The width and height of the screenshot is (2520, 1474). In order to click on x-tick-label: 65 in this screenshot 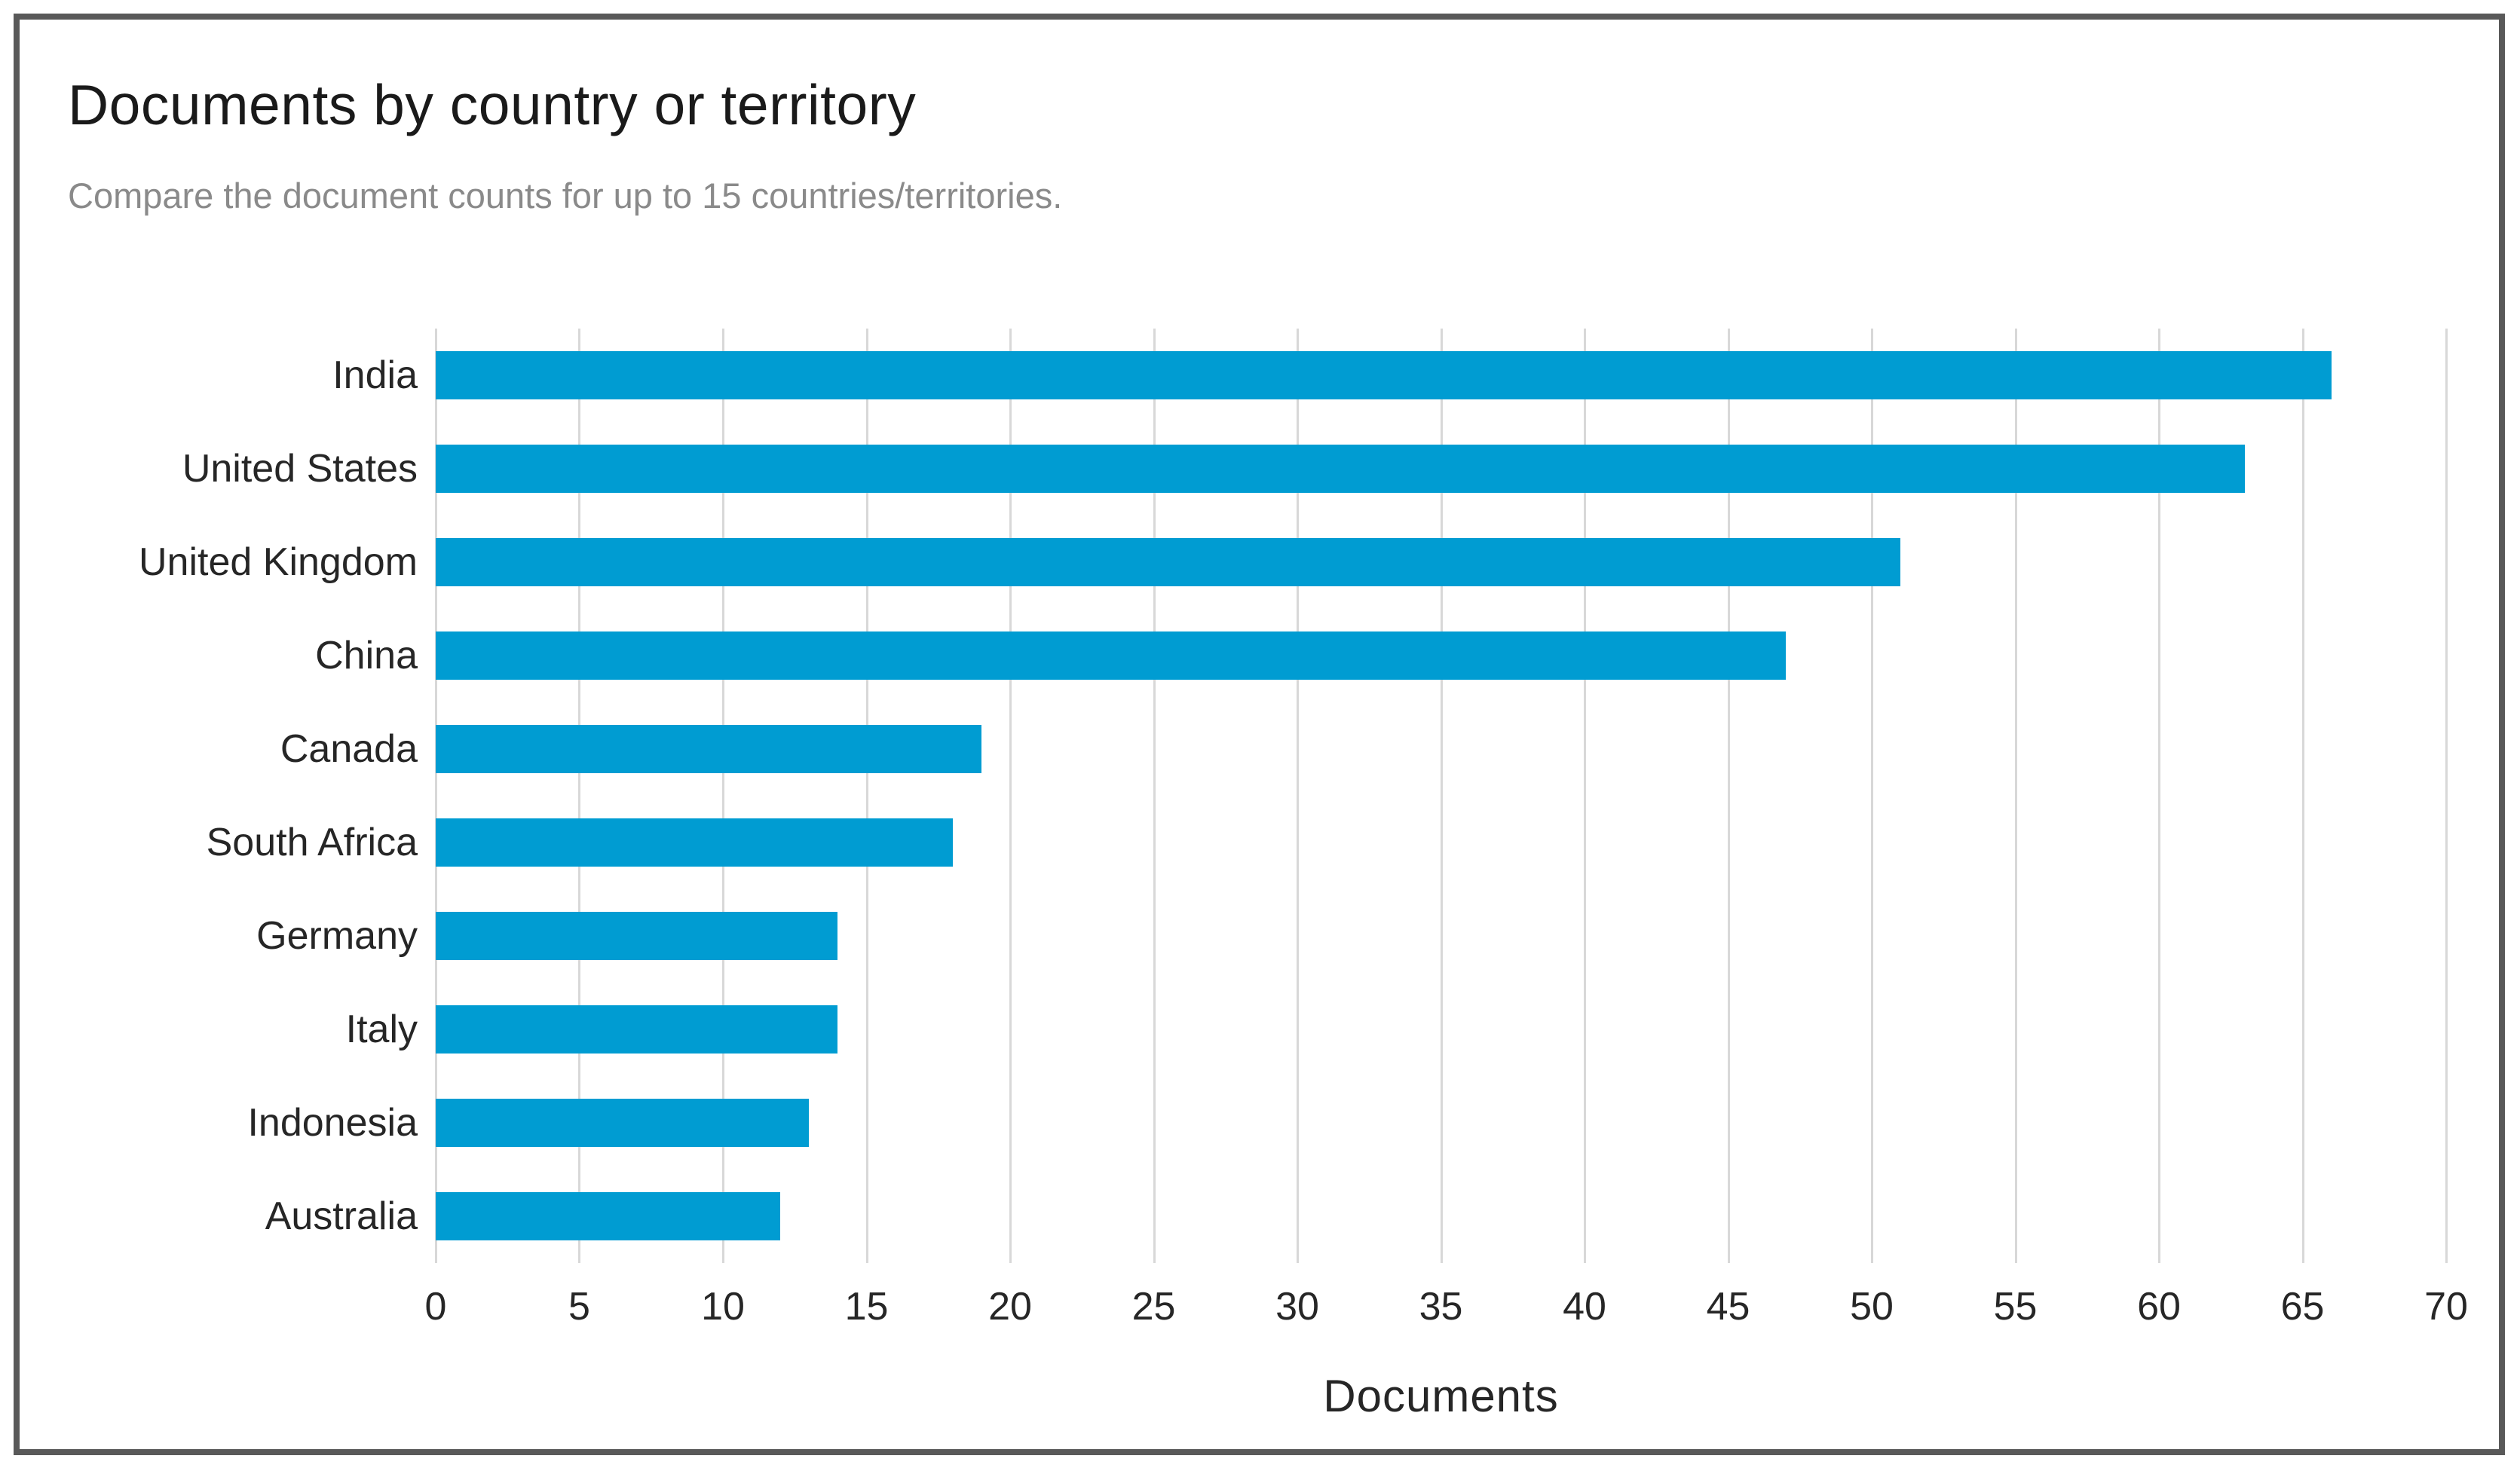, I will do `click(2302, 1307)`.